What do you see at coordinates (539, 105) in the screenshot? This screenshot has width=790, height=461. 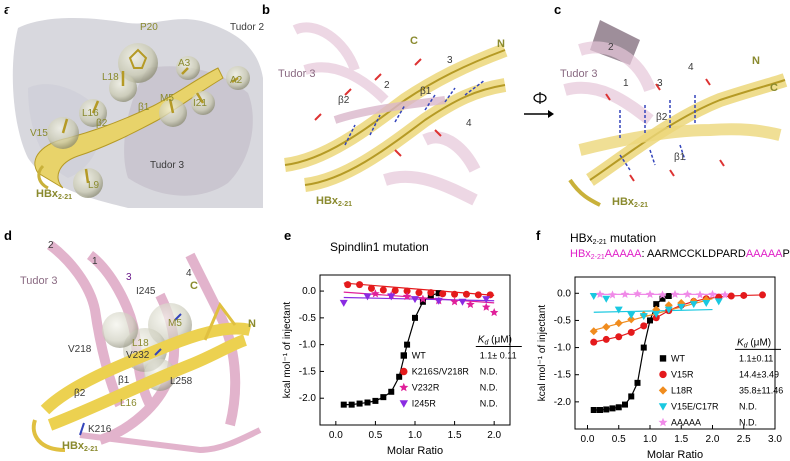 I see `rotation-arrow-icon` at bounding box center [539, 105].